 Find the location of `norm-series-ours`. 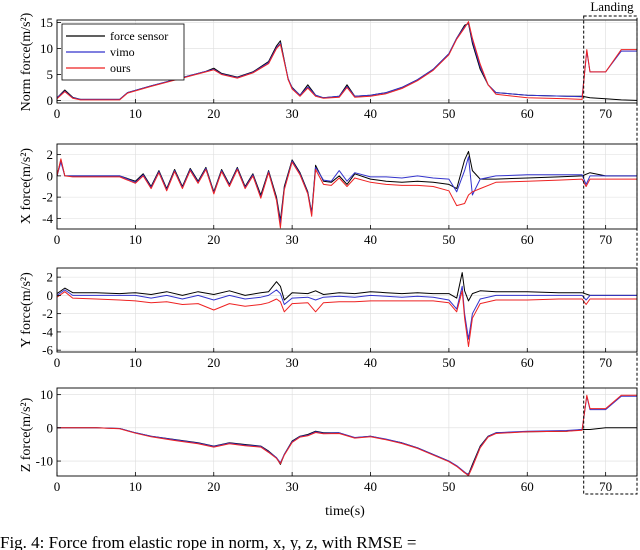

norm-series-ours is located at coordinates (347, 61).